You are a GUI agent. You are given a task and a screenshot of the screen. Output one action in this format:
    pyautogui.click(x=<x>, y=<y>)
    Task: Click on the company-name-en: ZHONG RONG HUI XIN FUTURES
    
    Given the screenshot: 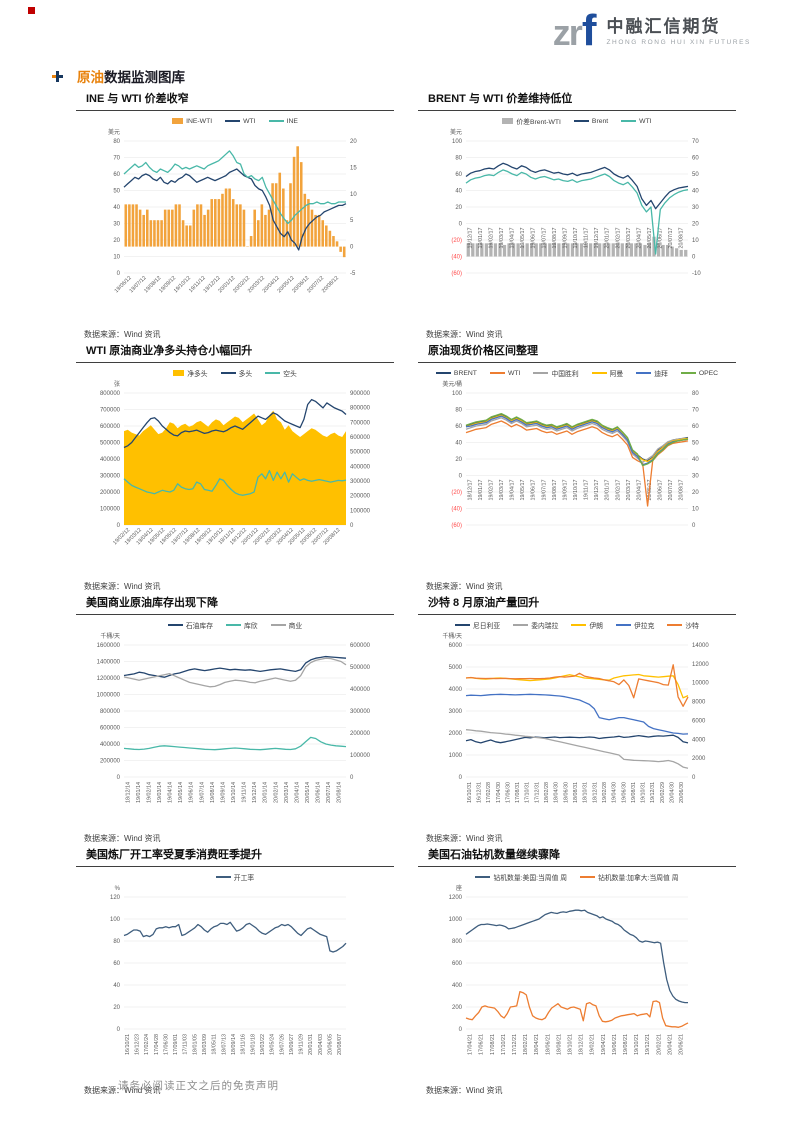 What is the action you would take?
    pyautogui.click(x=678, y=42)
    